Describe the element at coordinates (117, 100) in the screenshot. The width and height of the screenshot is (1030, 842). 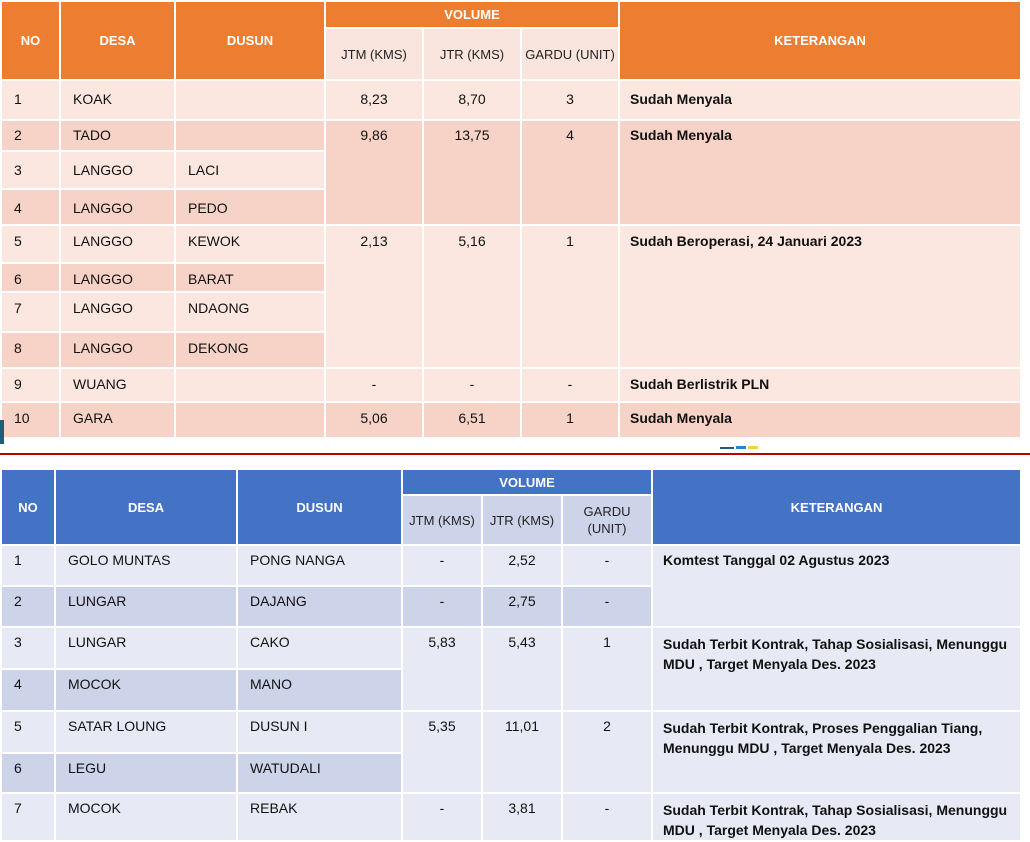
I see `cell-desa: KOAK` at that location.